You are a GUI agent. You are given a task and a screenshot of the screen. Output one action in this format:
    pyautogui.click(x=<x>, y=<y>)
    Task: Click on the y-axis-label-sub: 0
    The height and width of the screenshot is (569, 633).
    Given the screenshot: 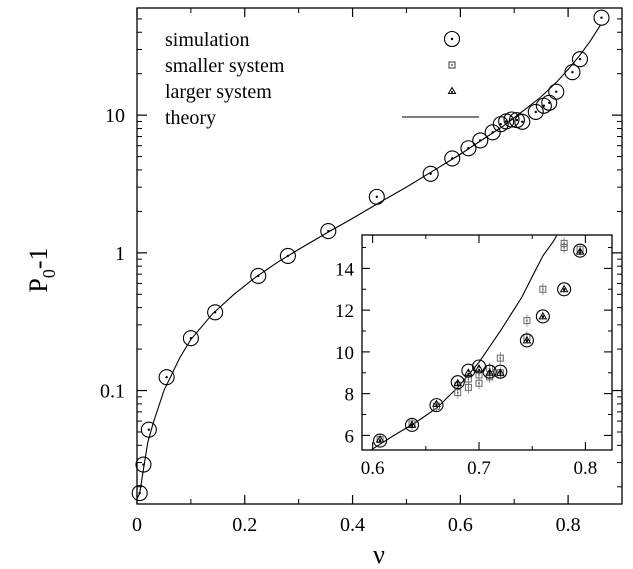 What is the action you would take?
    pyautogui.click(x=49, y=273)
    